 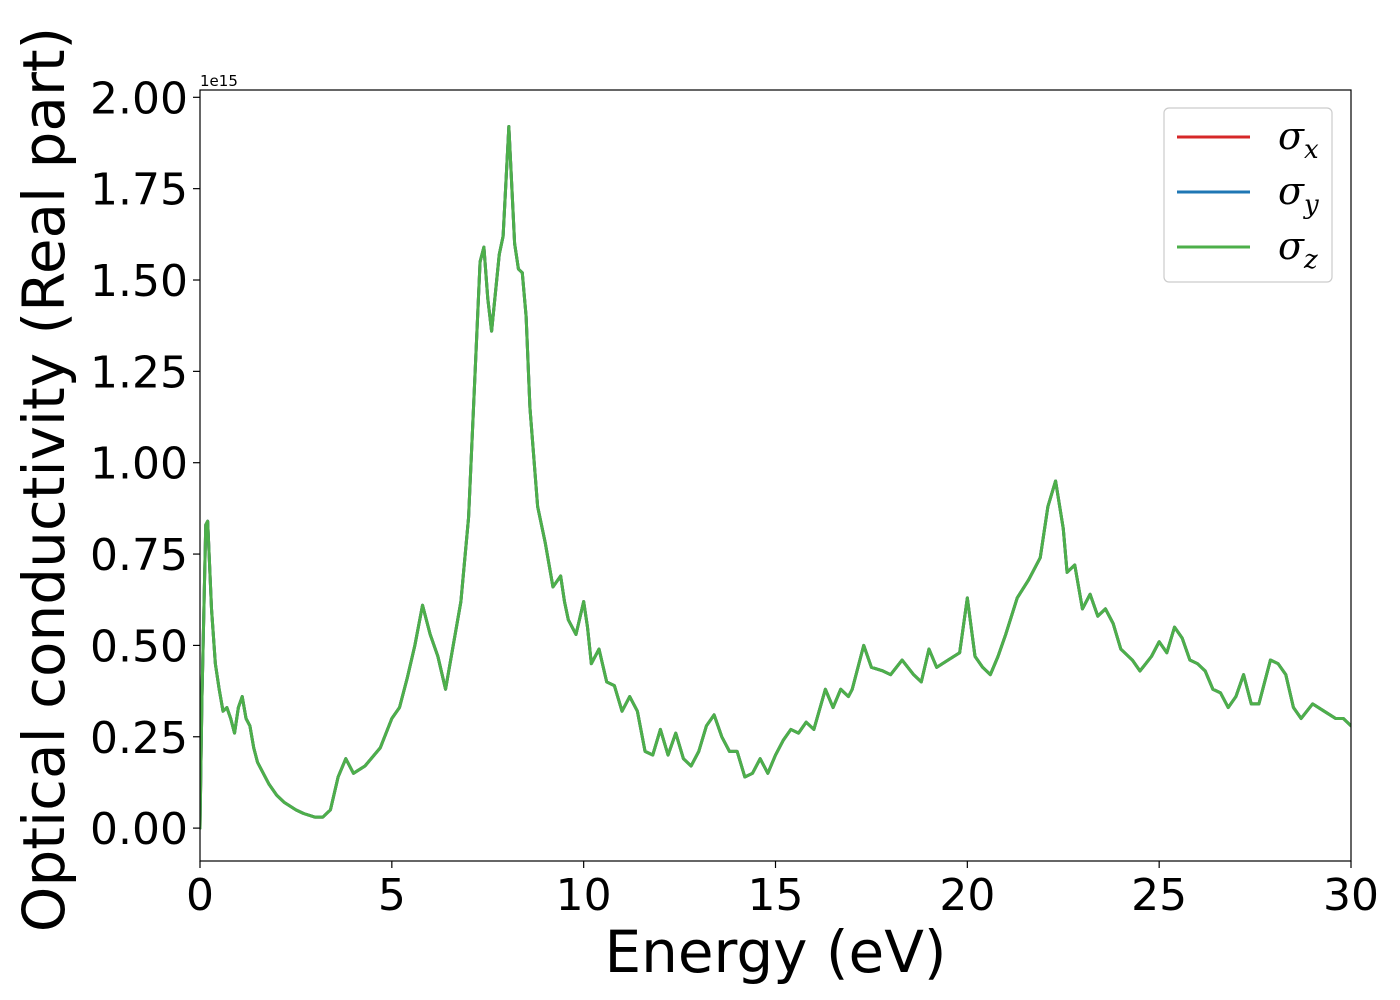 What do you see at coordinates (44, 479) in the screenshot?
I see `y-axis-title: Optical conductivity (Real part)` at bounding box center [44, 479].